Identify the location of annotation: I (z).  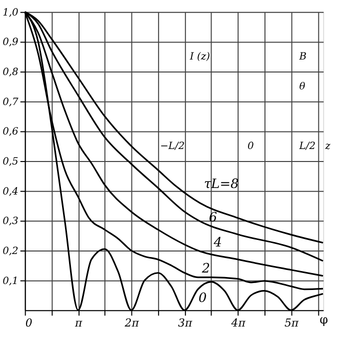
(199, 57).